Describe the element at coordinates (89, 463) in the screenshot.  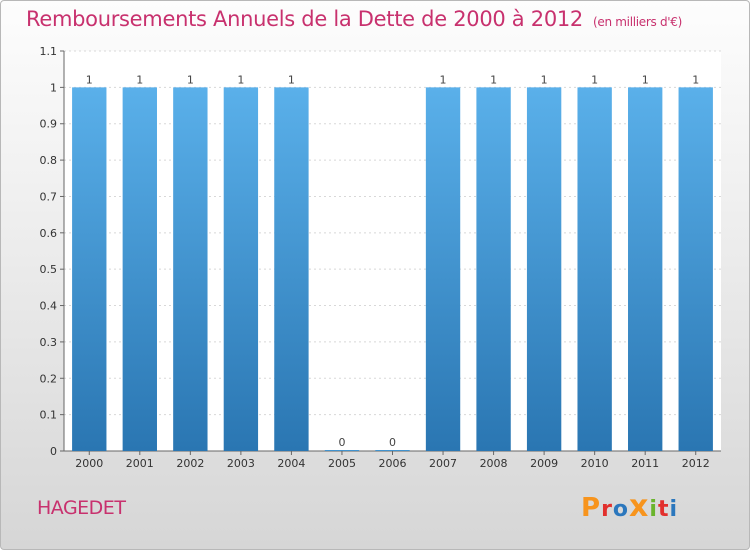
I see `x-tick-label-2000: 2000` at that location.